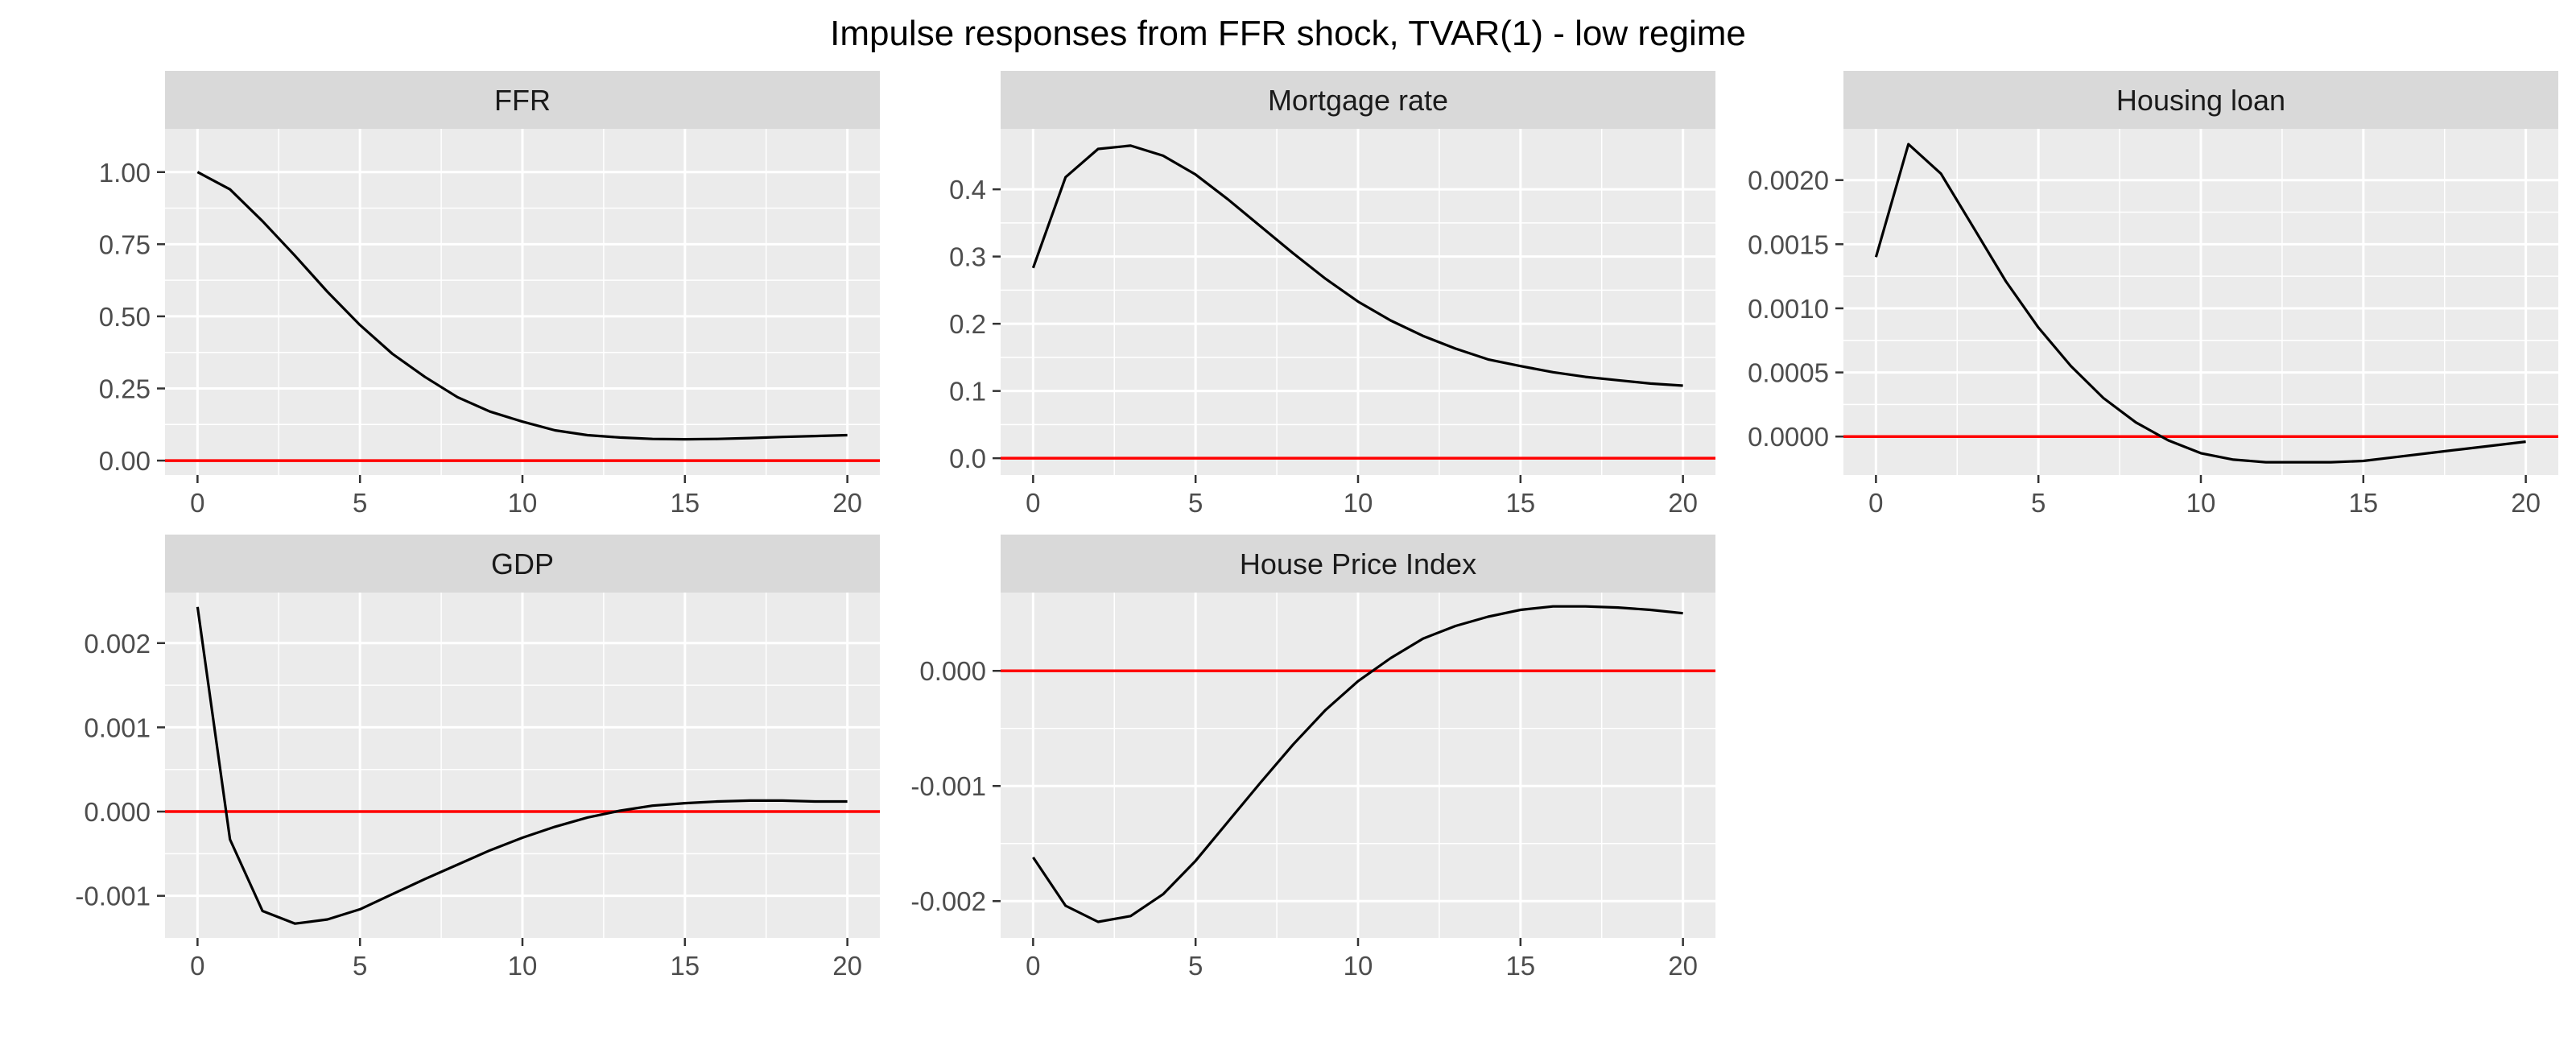 This screenshot has height=1041, width=2576. Describe the element at coordinates (117, 727) in the screenshot. I see `y-tick-label: 0.001` at that location.